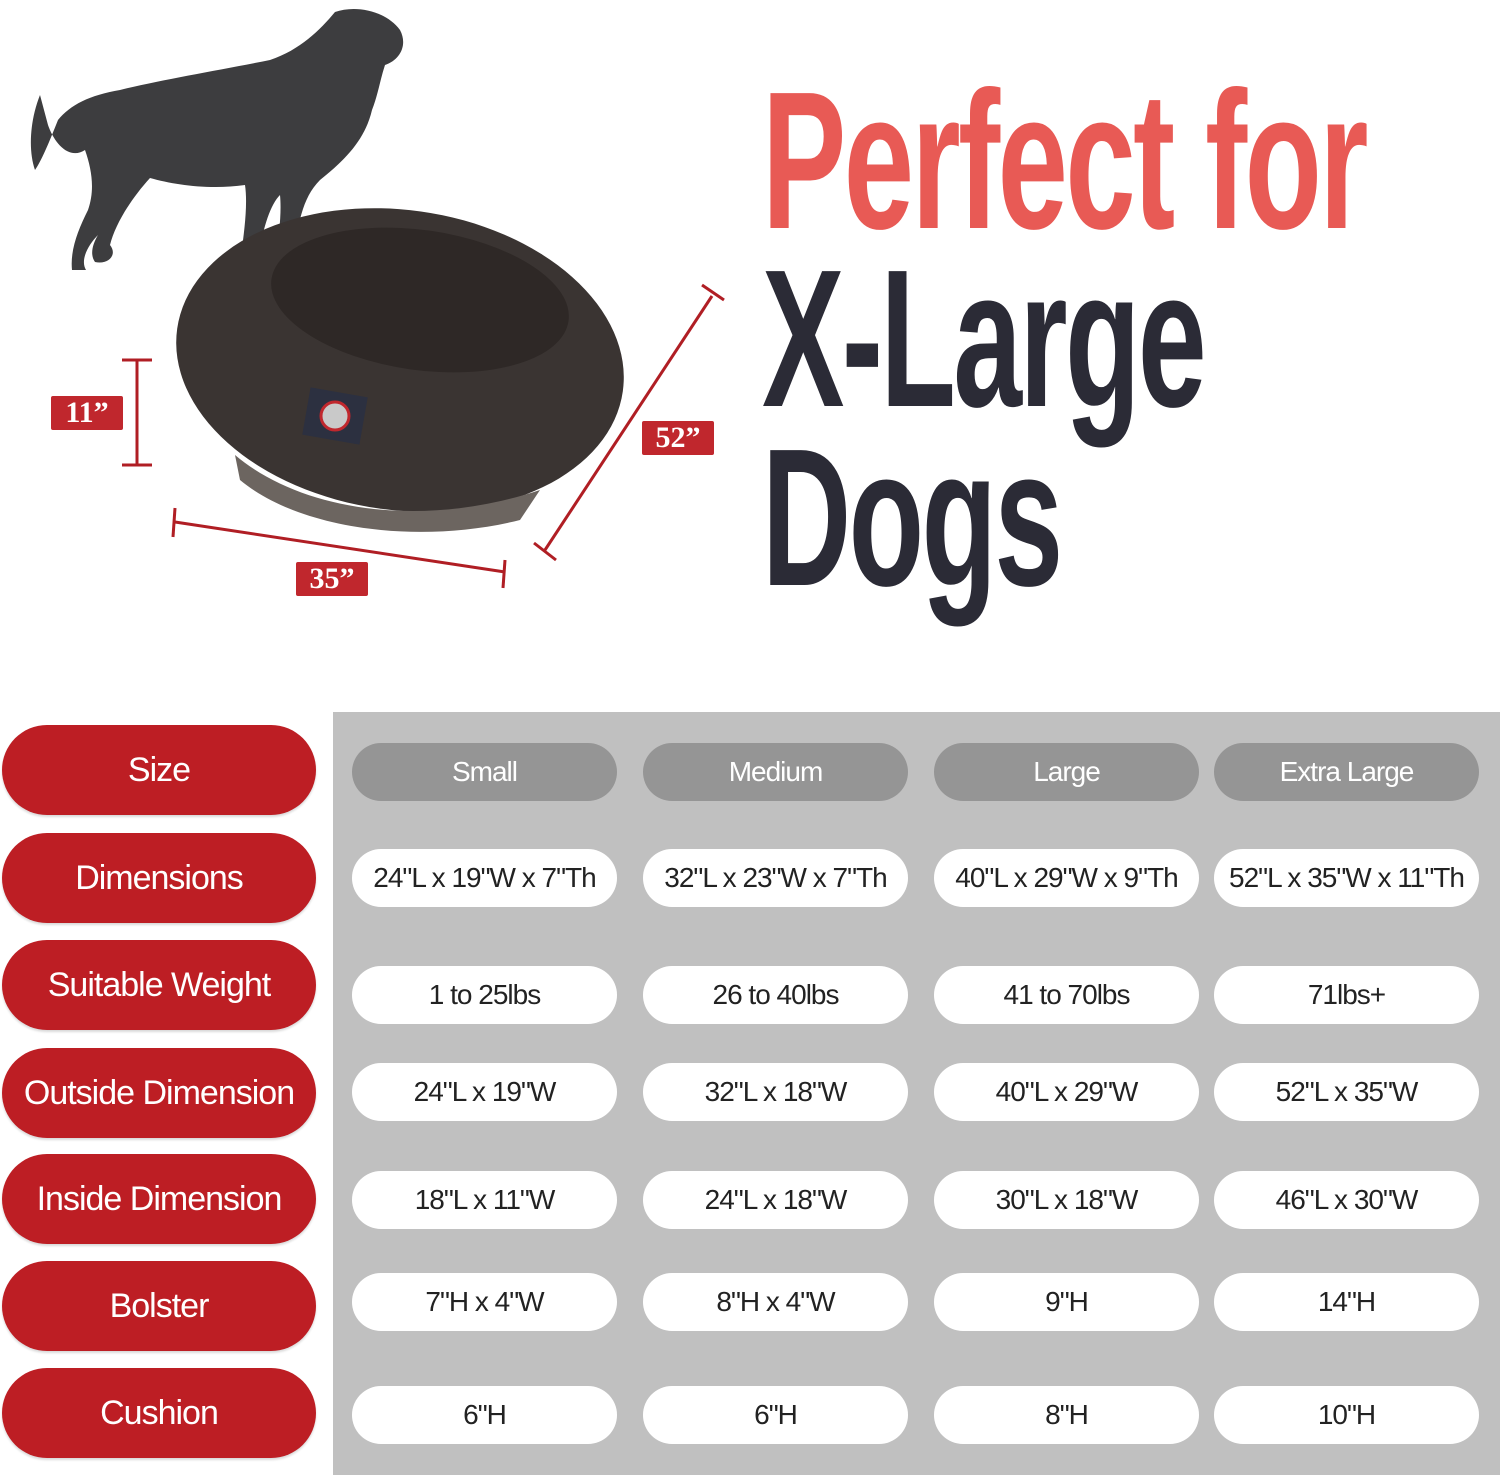 Image resolution: width=1500 pixels, height=1475 pixels. What do you see at coordinates (484, 1302) in the screenshot?
I see `table-cell: 7"H x 4"W` at bounding box center [484, 1302].